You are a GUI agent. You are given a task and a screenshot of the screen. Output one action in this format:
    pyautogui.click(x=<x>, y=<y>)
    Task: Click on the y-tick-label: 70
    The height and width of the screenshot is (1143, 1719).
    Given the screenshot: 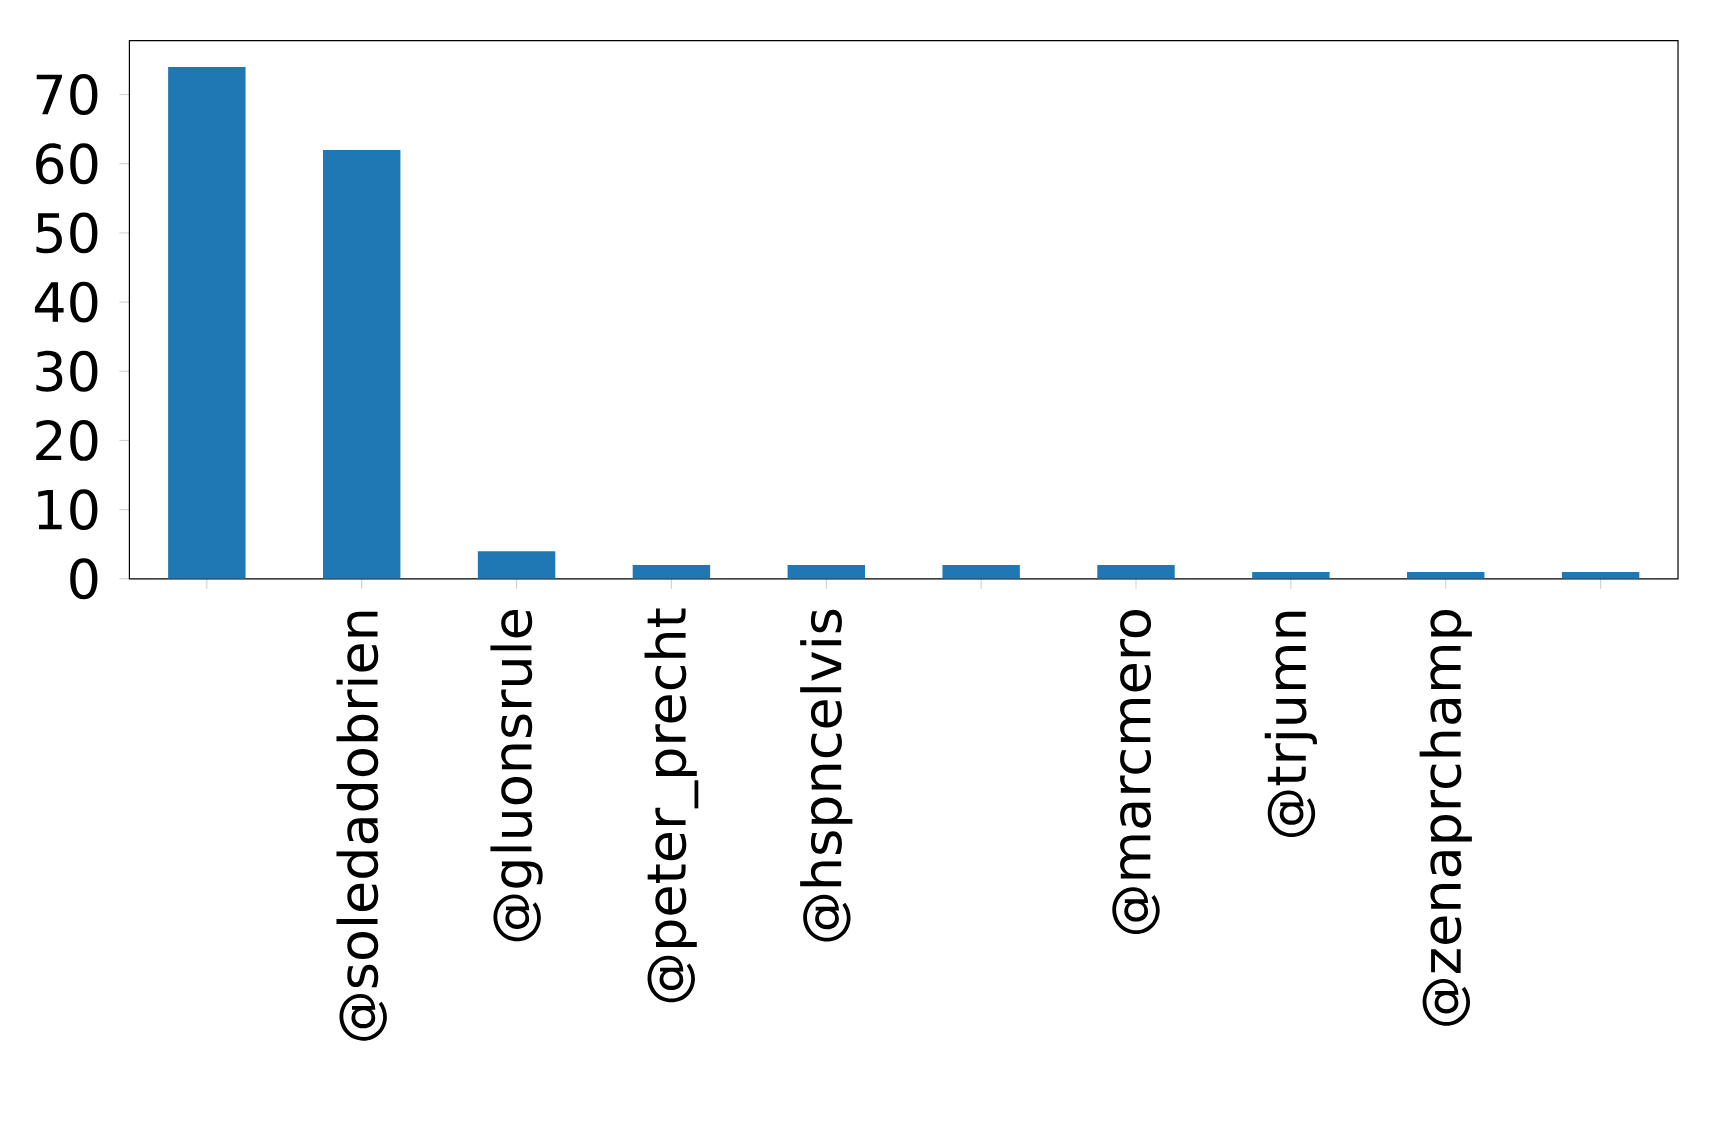 What is the action you would take?
    pyautogui.click(x=67, y=94)
    